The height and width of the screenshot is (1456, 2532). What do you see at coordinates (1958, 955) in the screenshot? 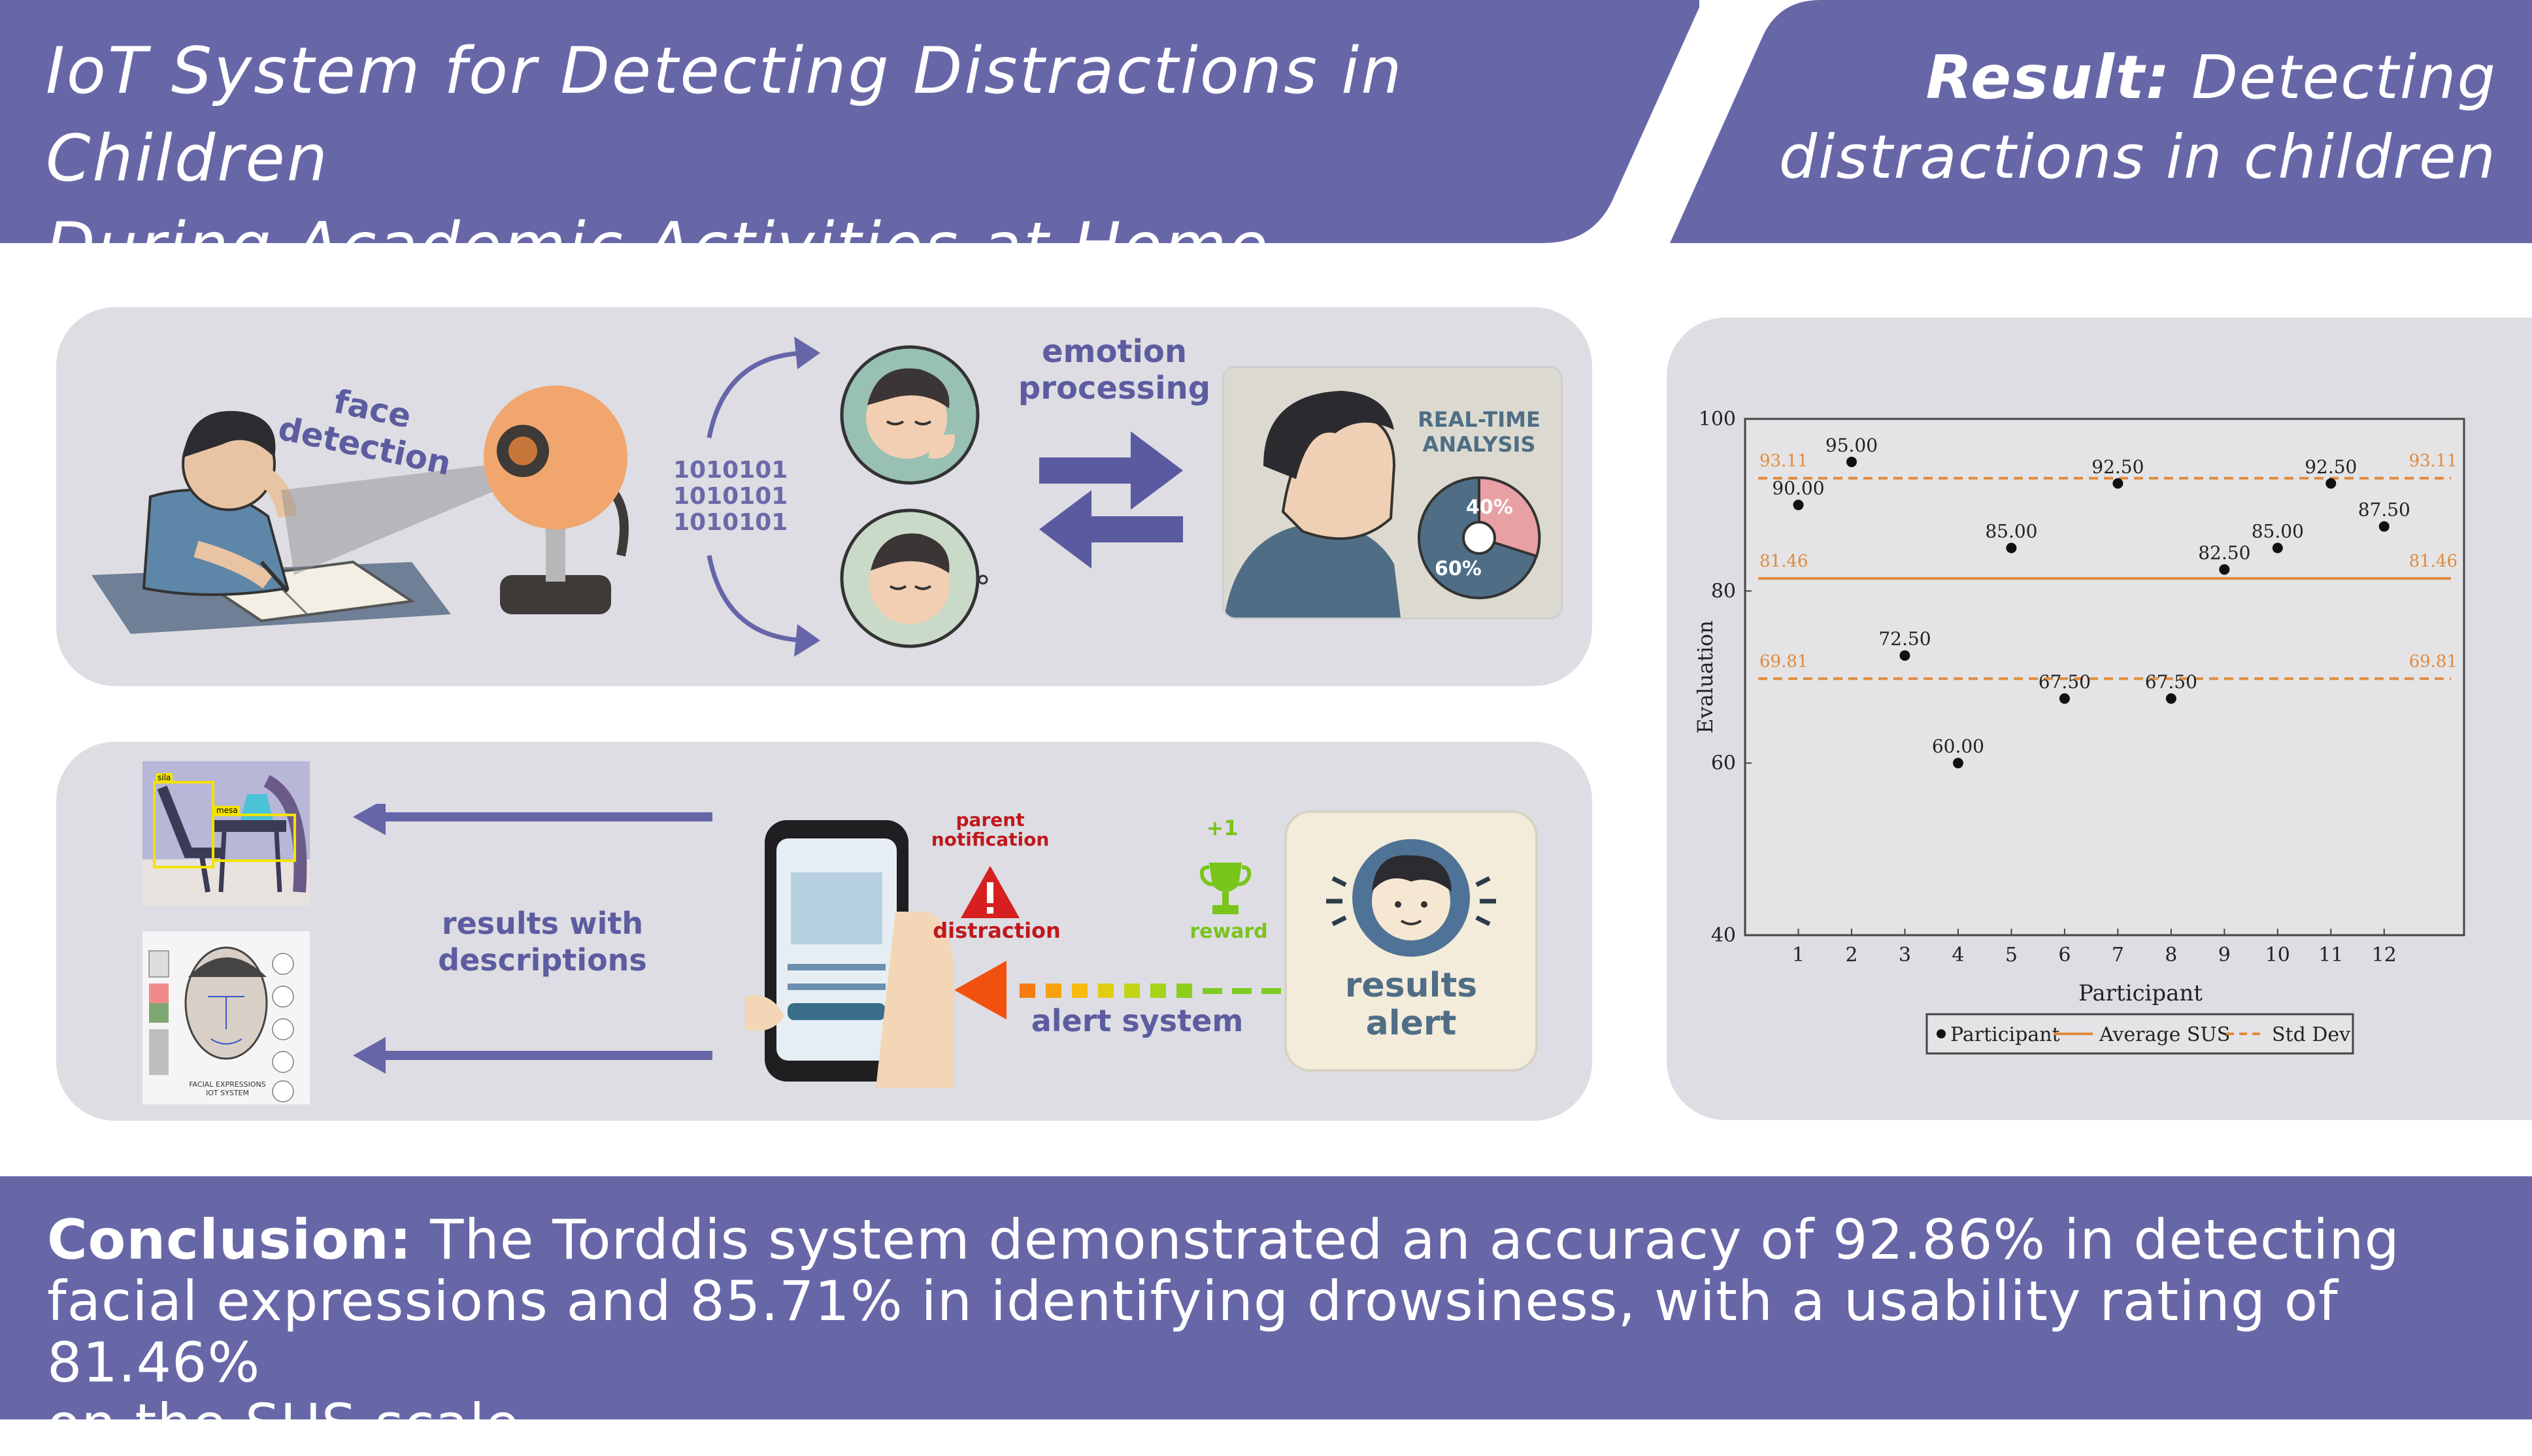
I see `x-tick-label: 4` at bounding box center [1958, 955].